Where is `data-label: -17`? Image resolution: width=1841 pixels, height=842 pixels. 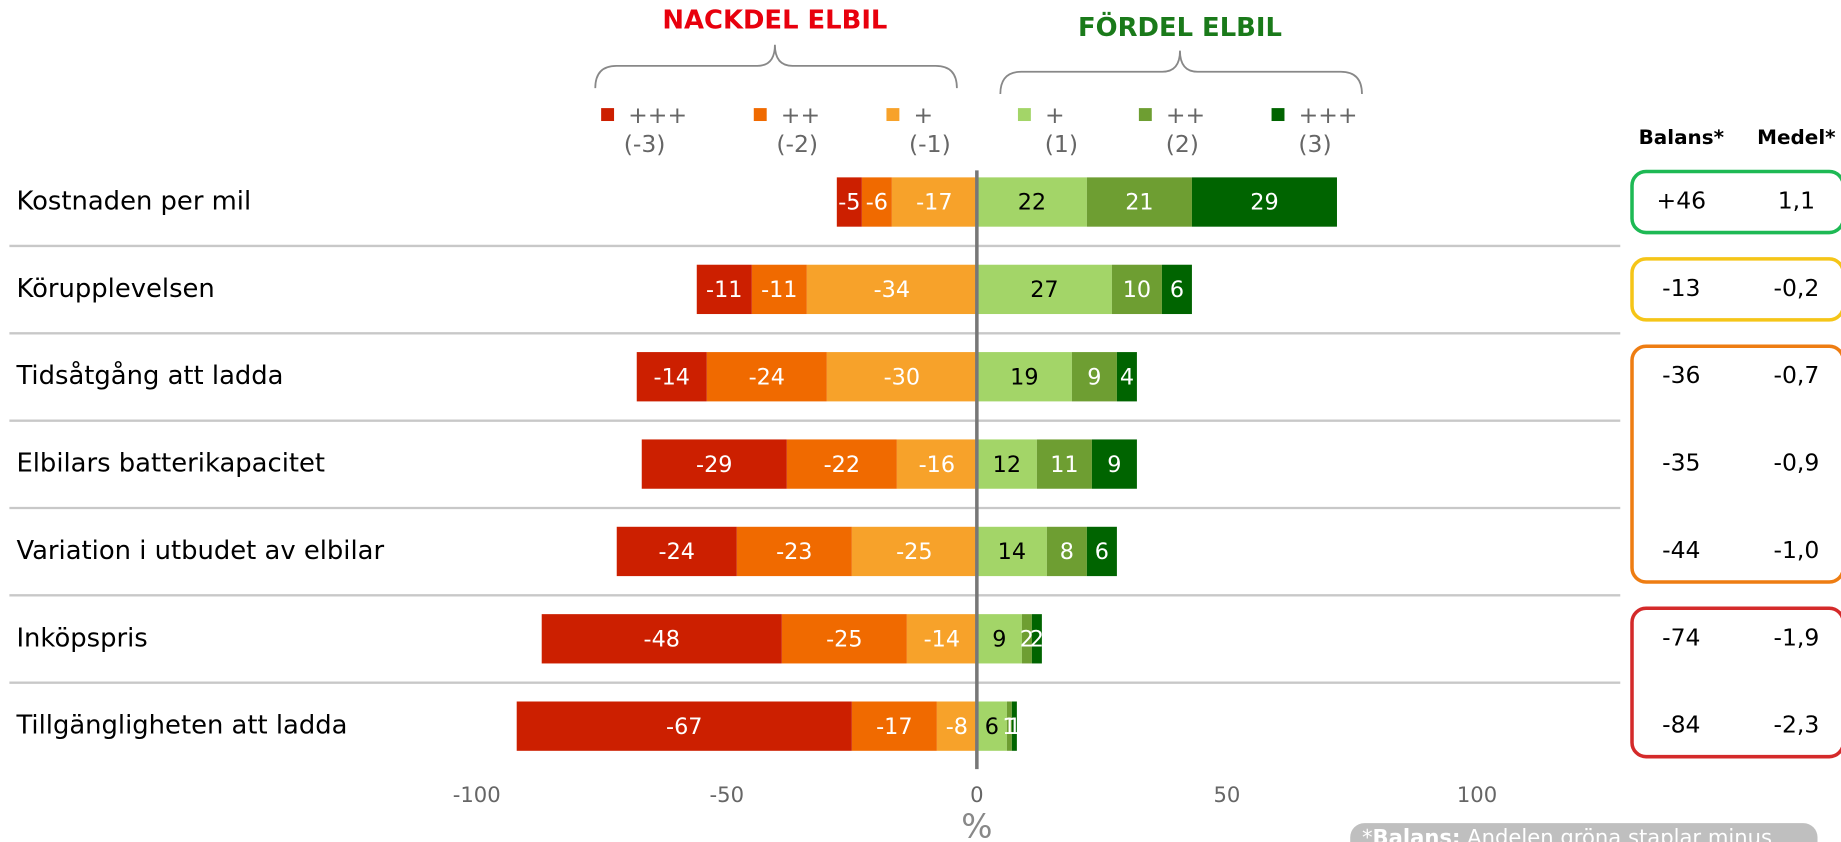
data-label: -17 is located at coordinates (894, 727).